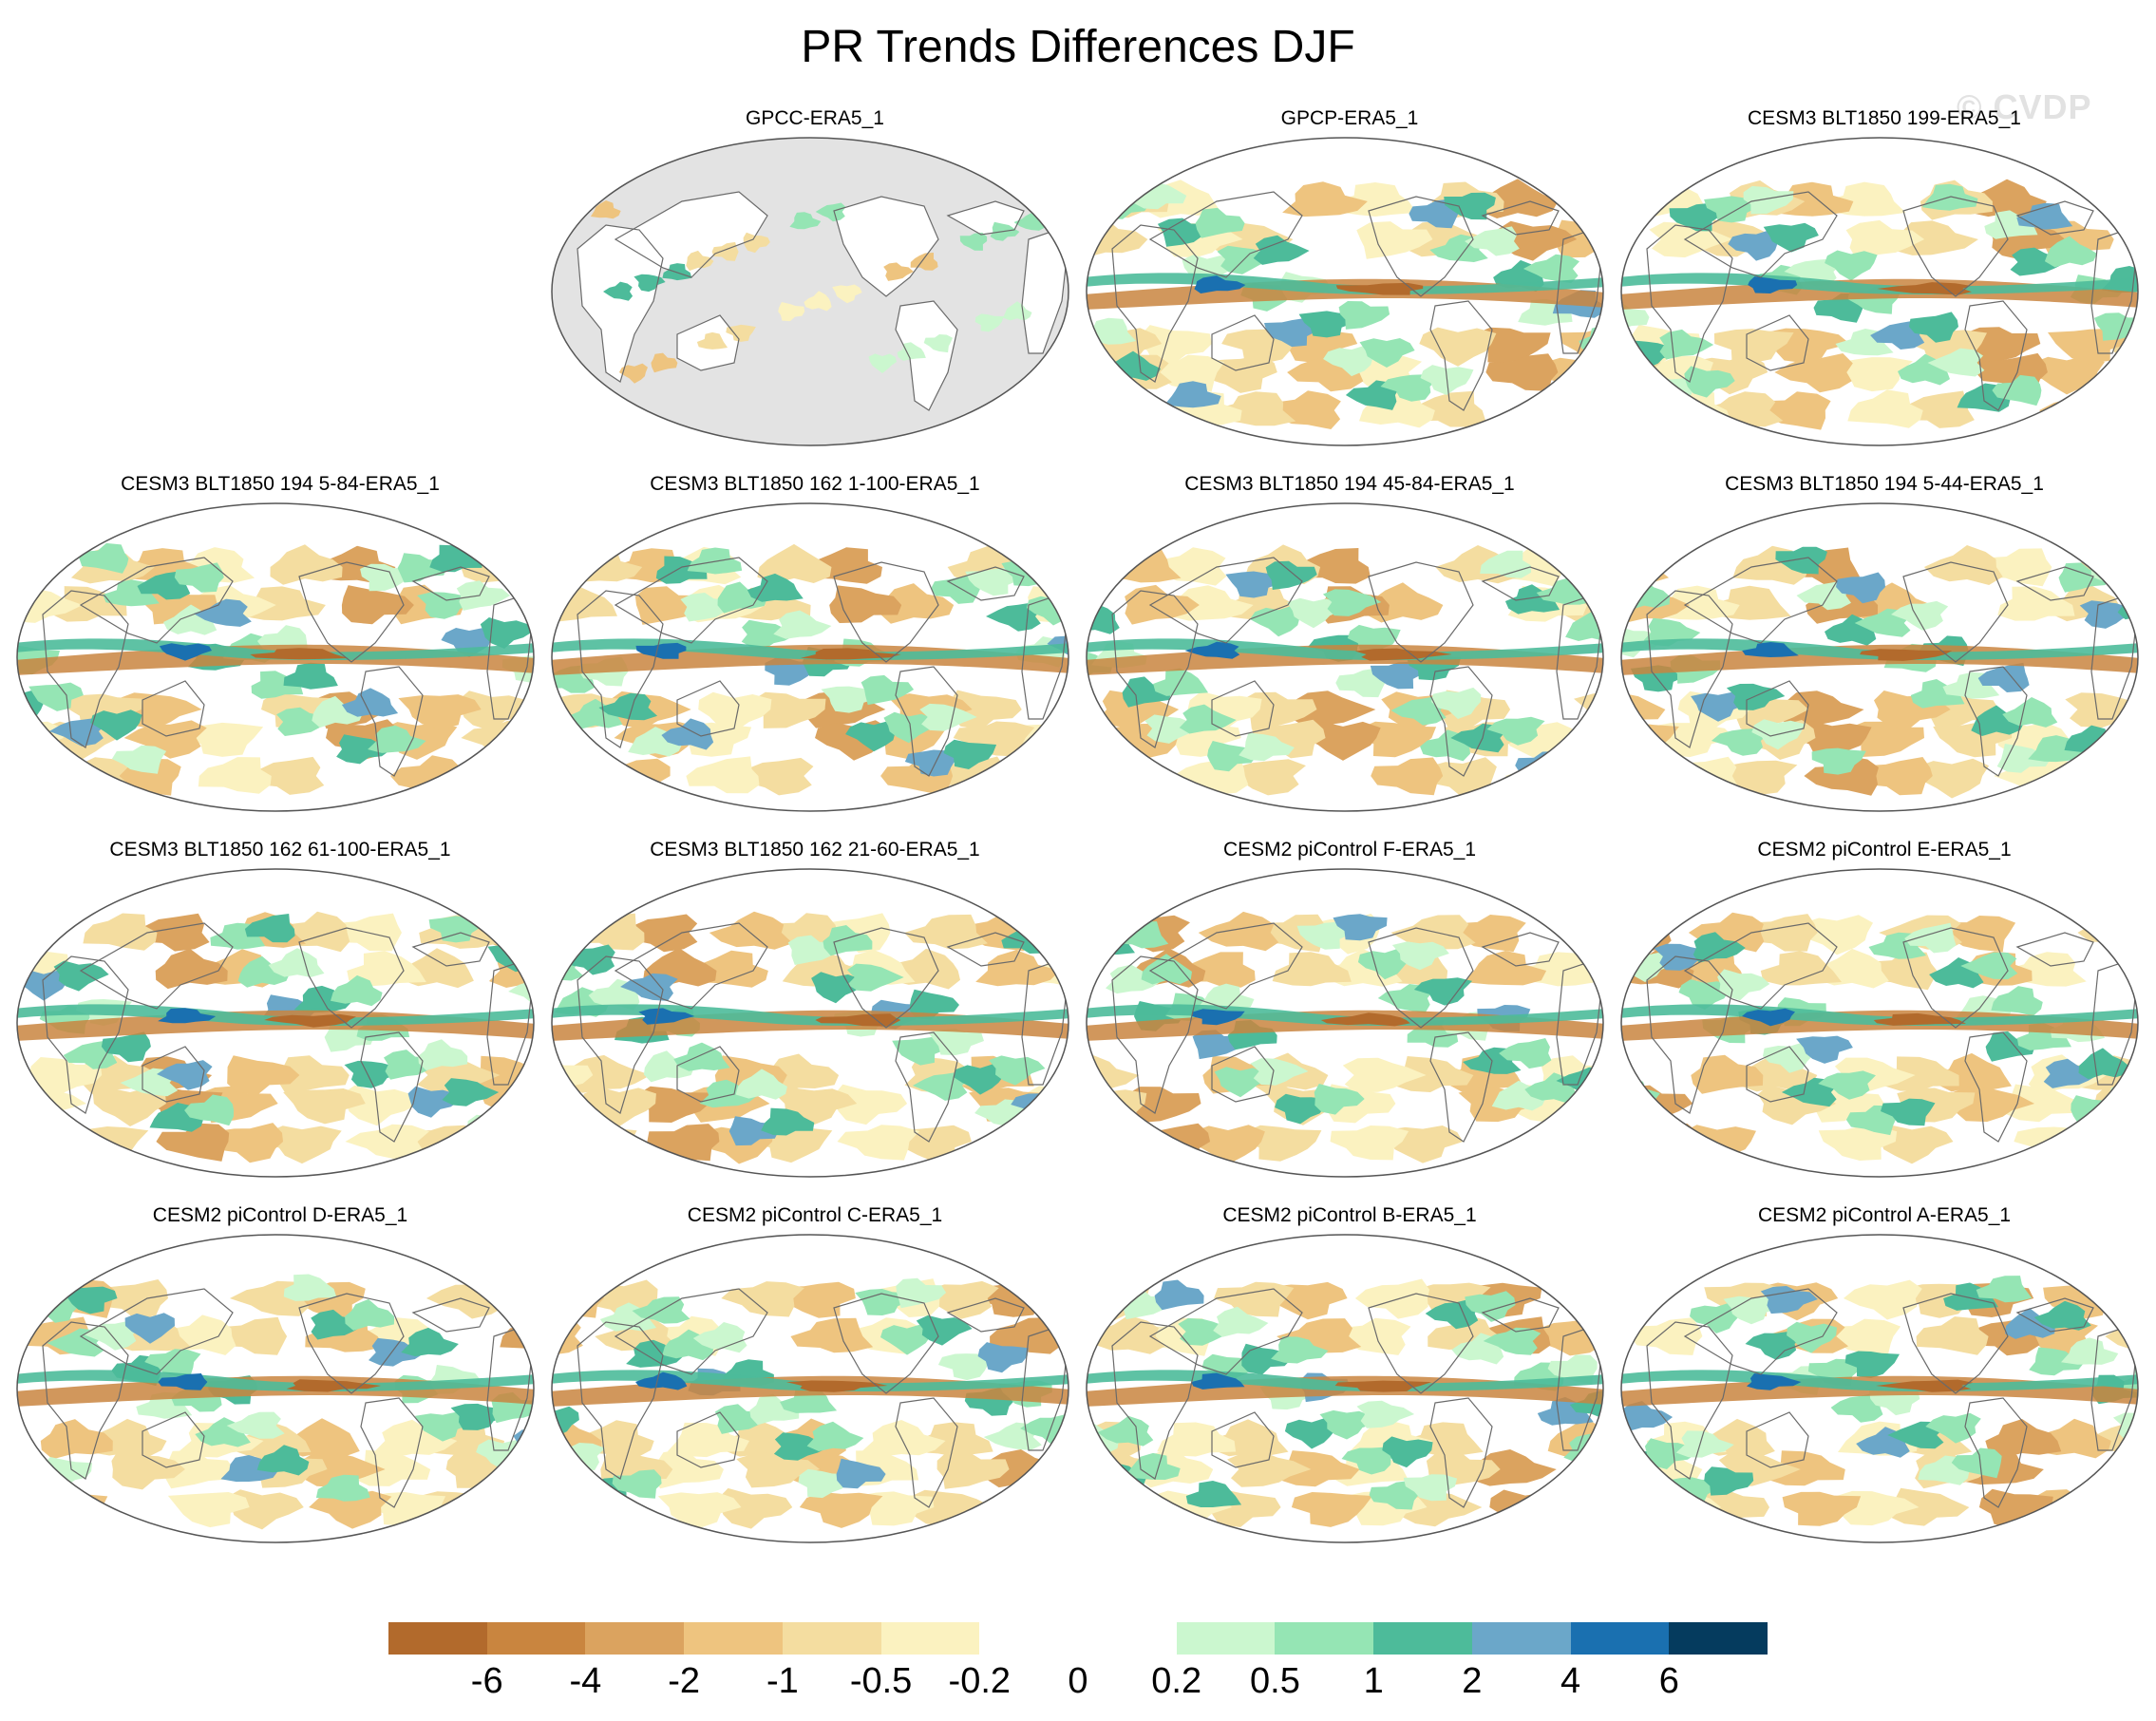 Image resolution: width=2156 pixels, height=1721 pixels. I want to click on map-panel: CESM3 BLT1850 199-ERA5_1, so click(1884, 279).